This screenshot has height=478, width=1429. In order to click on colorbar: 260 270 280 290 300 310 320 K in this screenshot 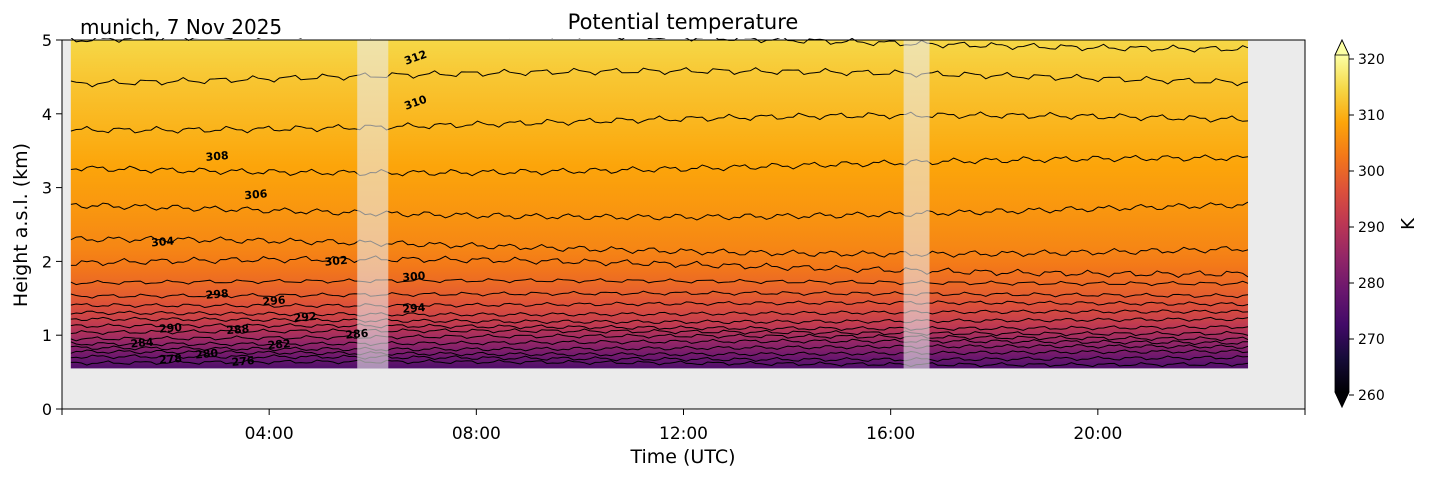, I will do `click(1376, 223)`.